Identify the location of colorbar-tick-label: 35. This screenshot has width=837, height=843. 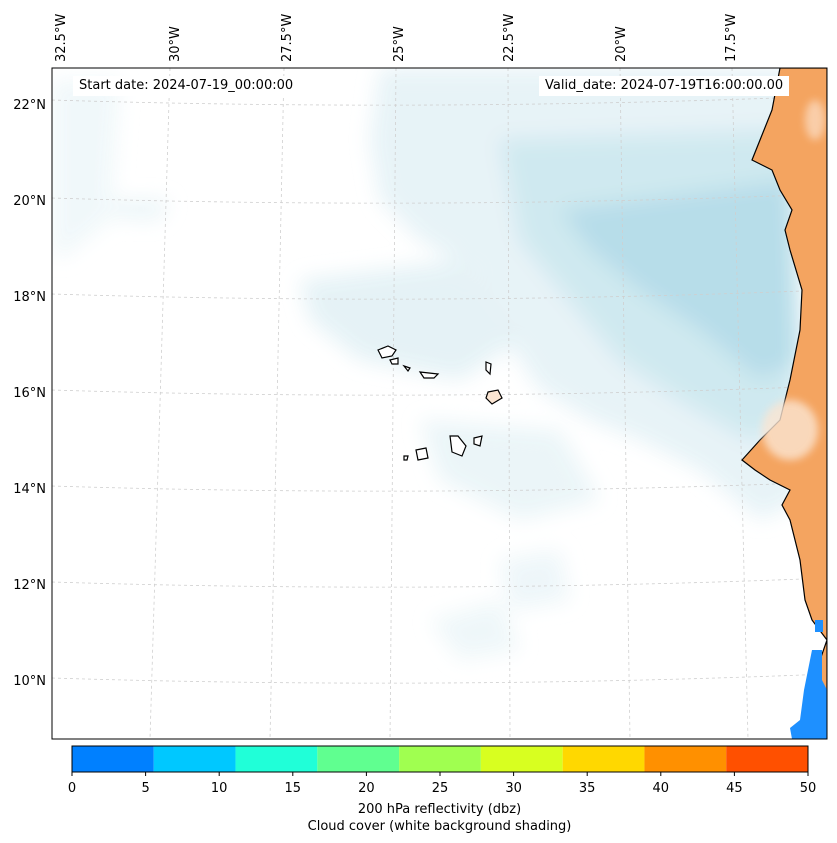
(587, 788).